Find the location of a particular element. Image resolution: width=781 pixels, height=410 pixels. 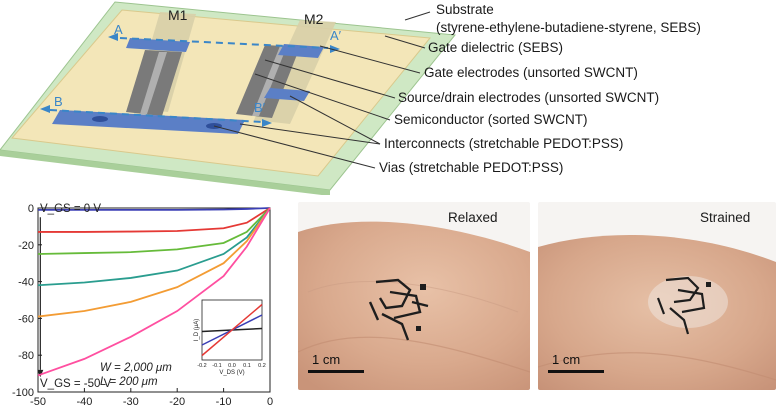

series-lines is located at coordinates (154, 292).